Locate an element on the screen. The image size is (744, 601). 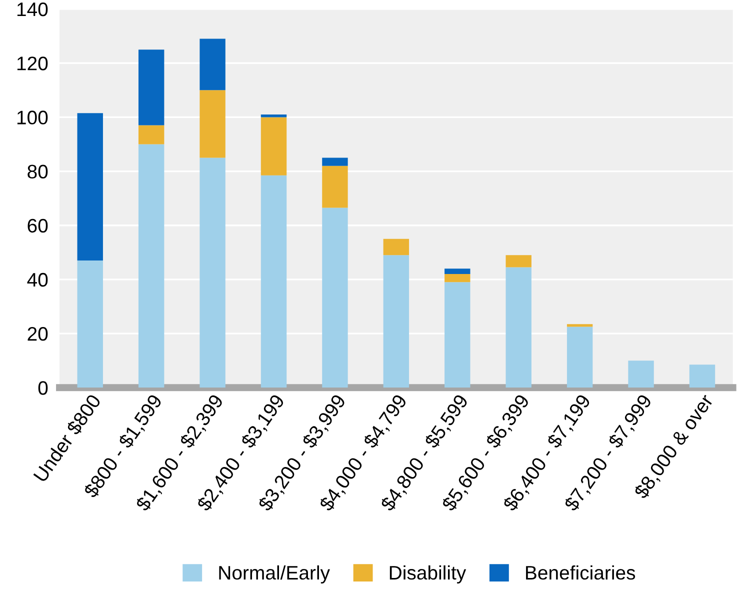
y-tick-label: 100 is located at coordinates (32, 117).